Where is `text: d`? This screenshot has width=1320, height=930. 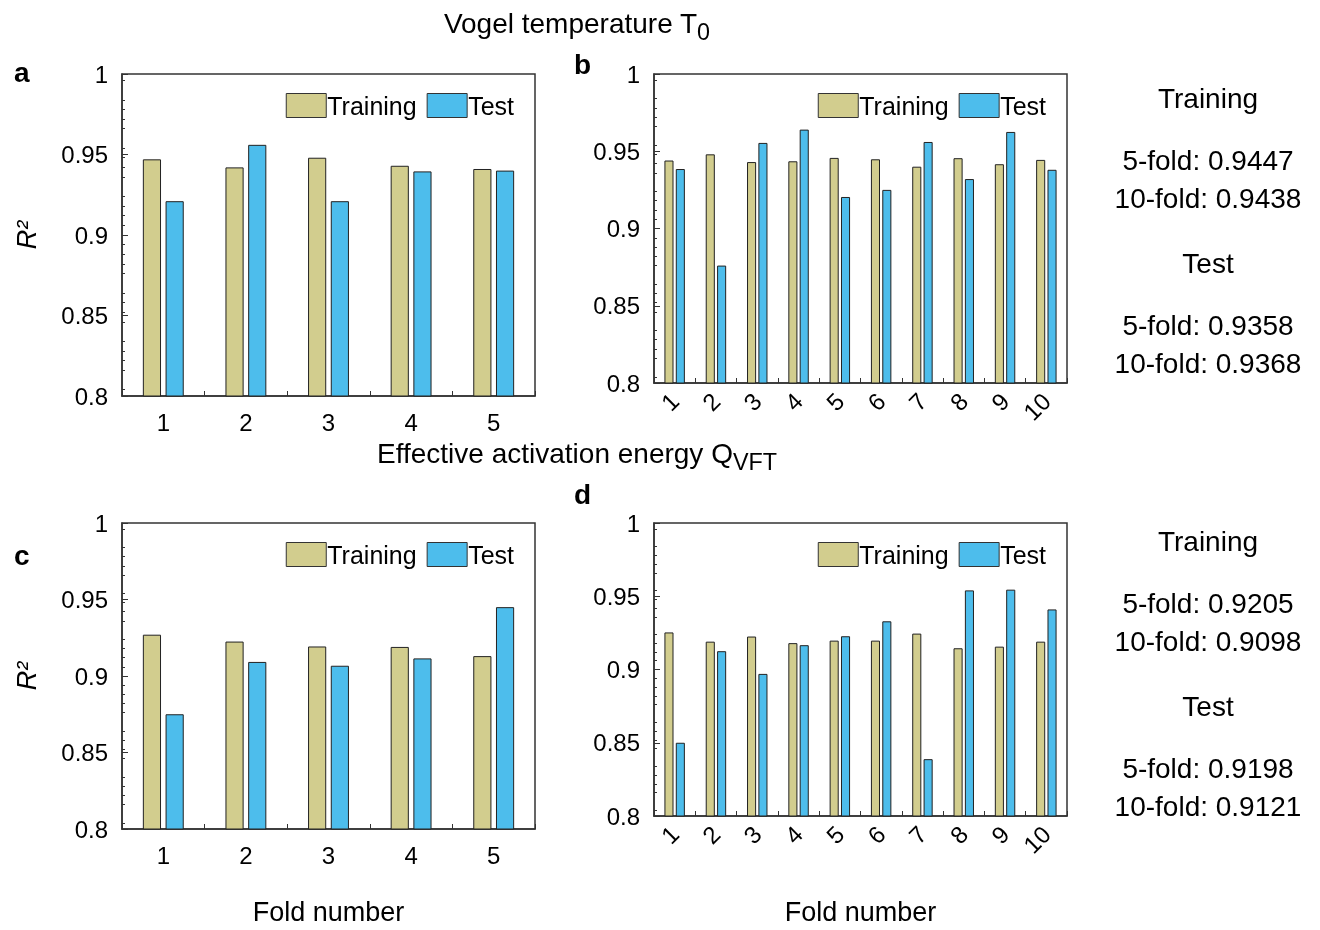
text: d is located at coordinates (583, 494).